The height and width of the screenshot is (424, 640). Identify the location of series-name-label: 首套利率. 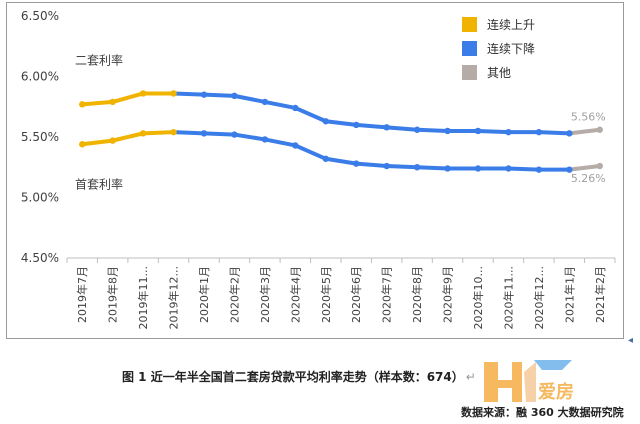
(99, 183).